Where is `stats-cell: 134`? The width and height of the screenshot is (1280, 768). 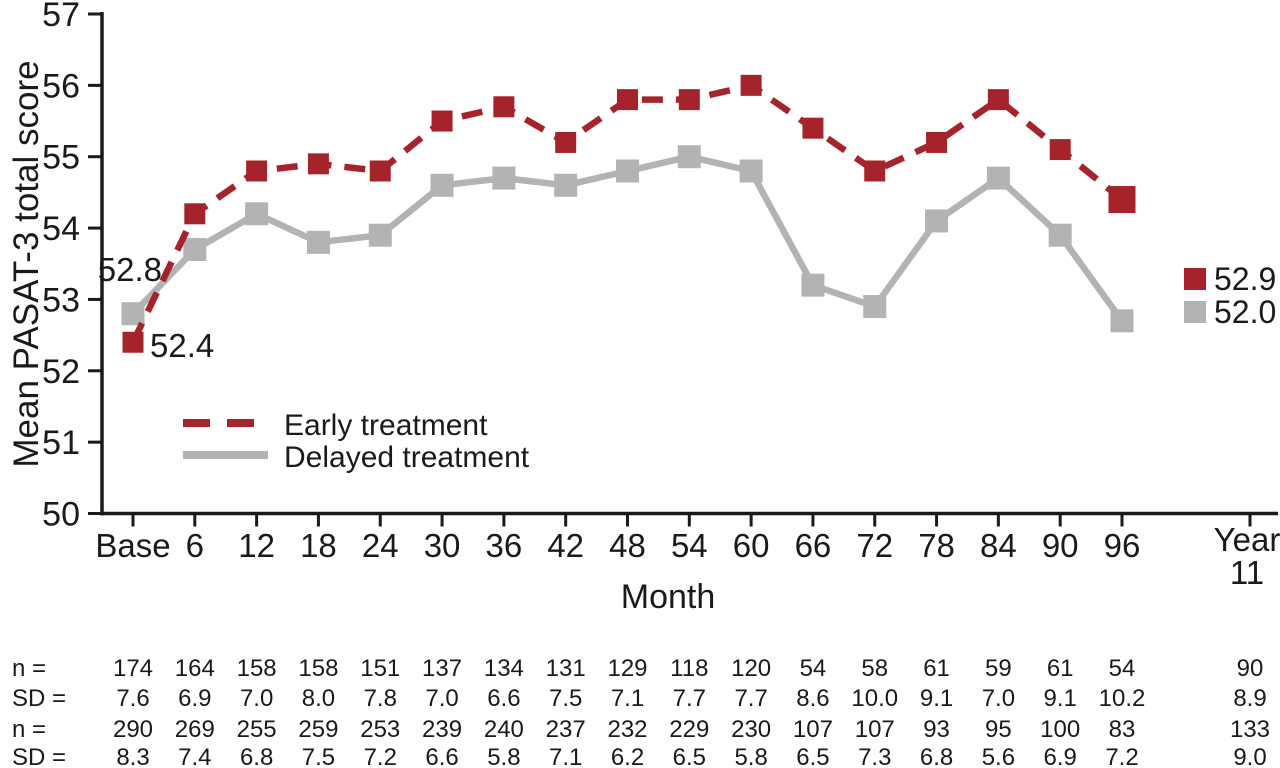 stats-cell: 134 is located at coordinates (504, 668).